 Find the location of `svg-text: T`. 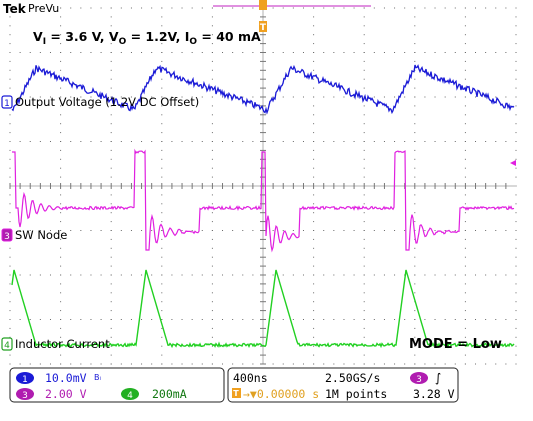

svg-text: T is located at coordinates (236, 393).